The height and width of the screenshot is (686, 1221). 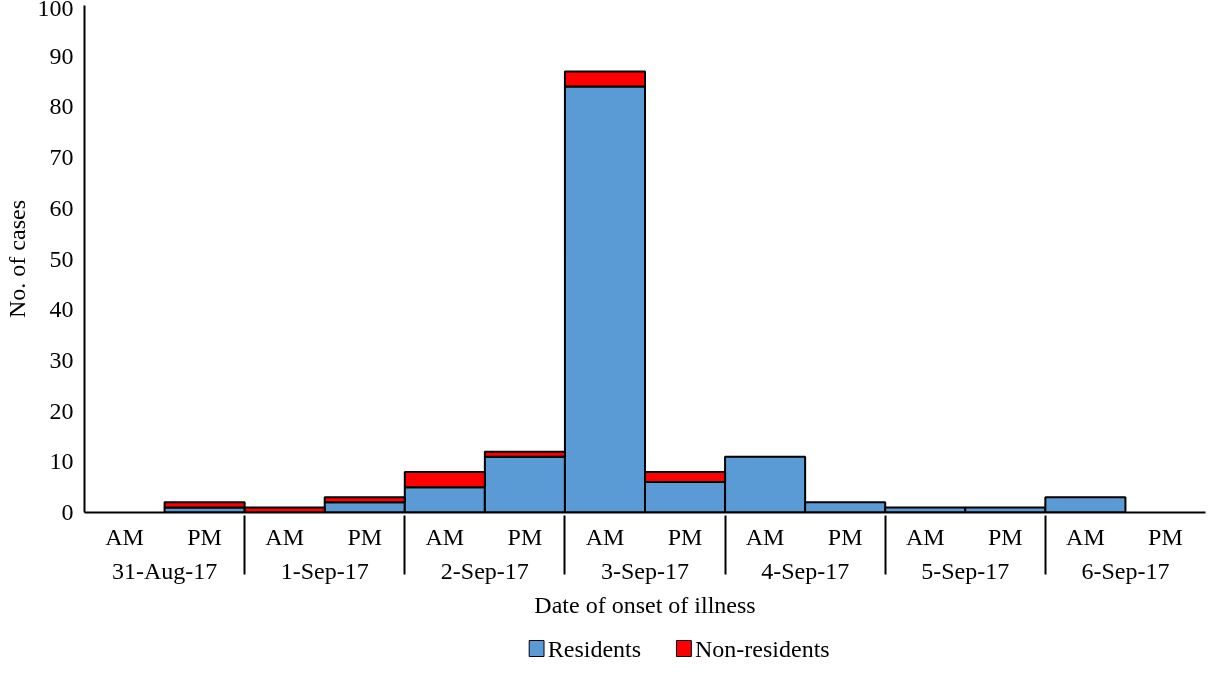 What do you see at coordinates (594, 648) in the screenshot?
I see `legend-label: Residents` at bounding box center [594, 648].